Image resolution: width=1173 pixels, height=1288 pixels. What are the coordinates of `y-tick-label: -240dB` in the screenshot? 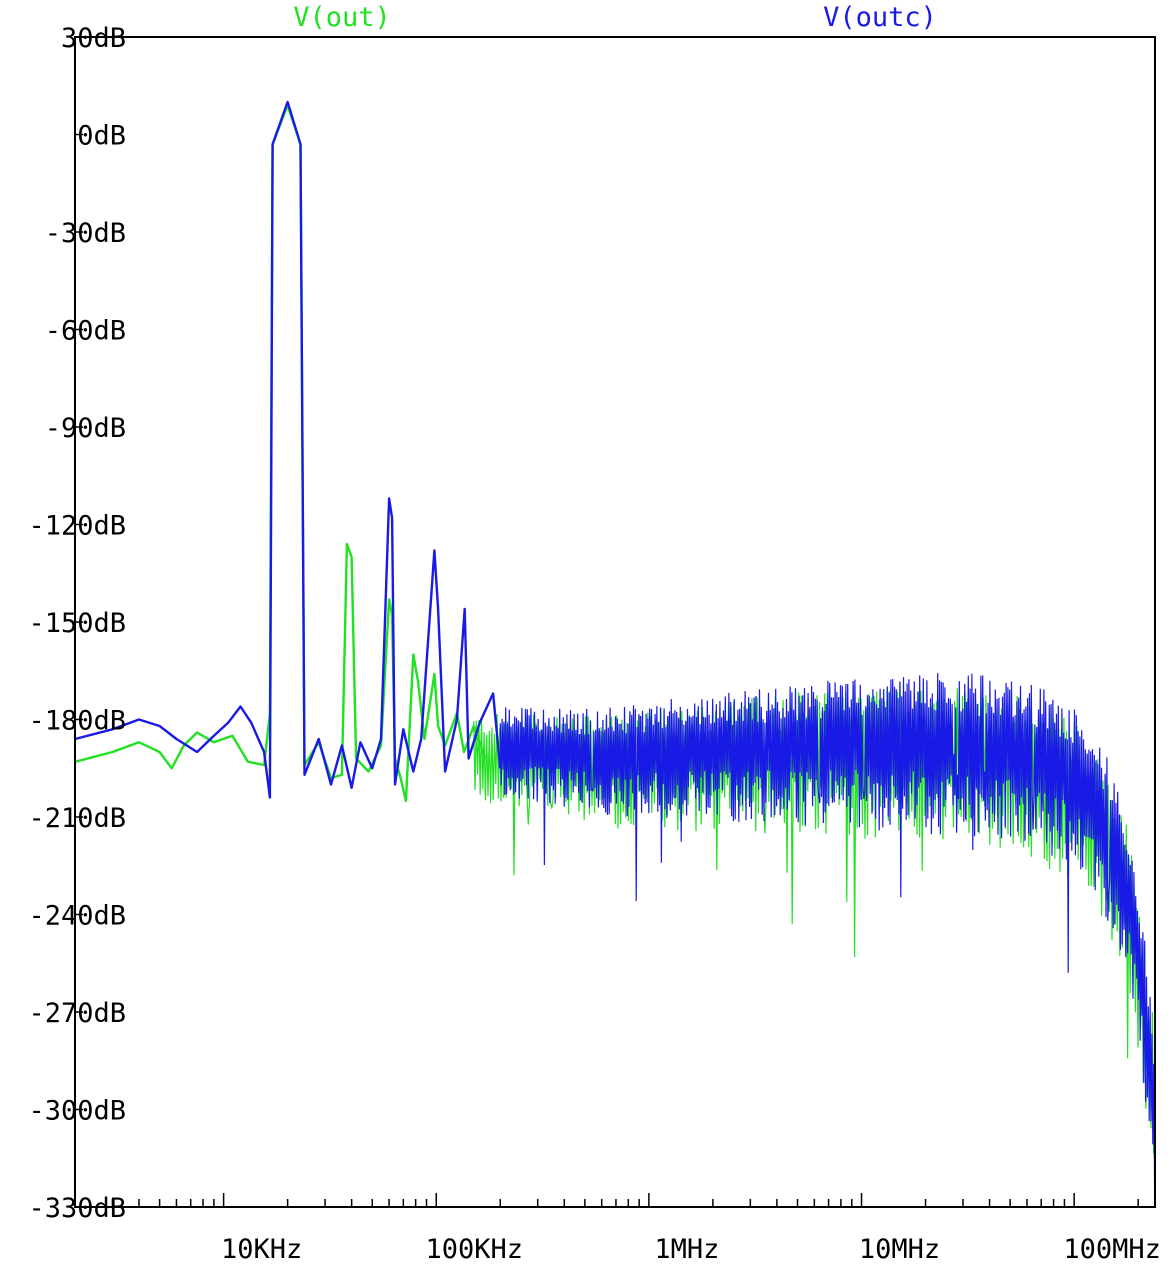 It's located at (77, 916).